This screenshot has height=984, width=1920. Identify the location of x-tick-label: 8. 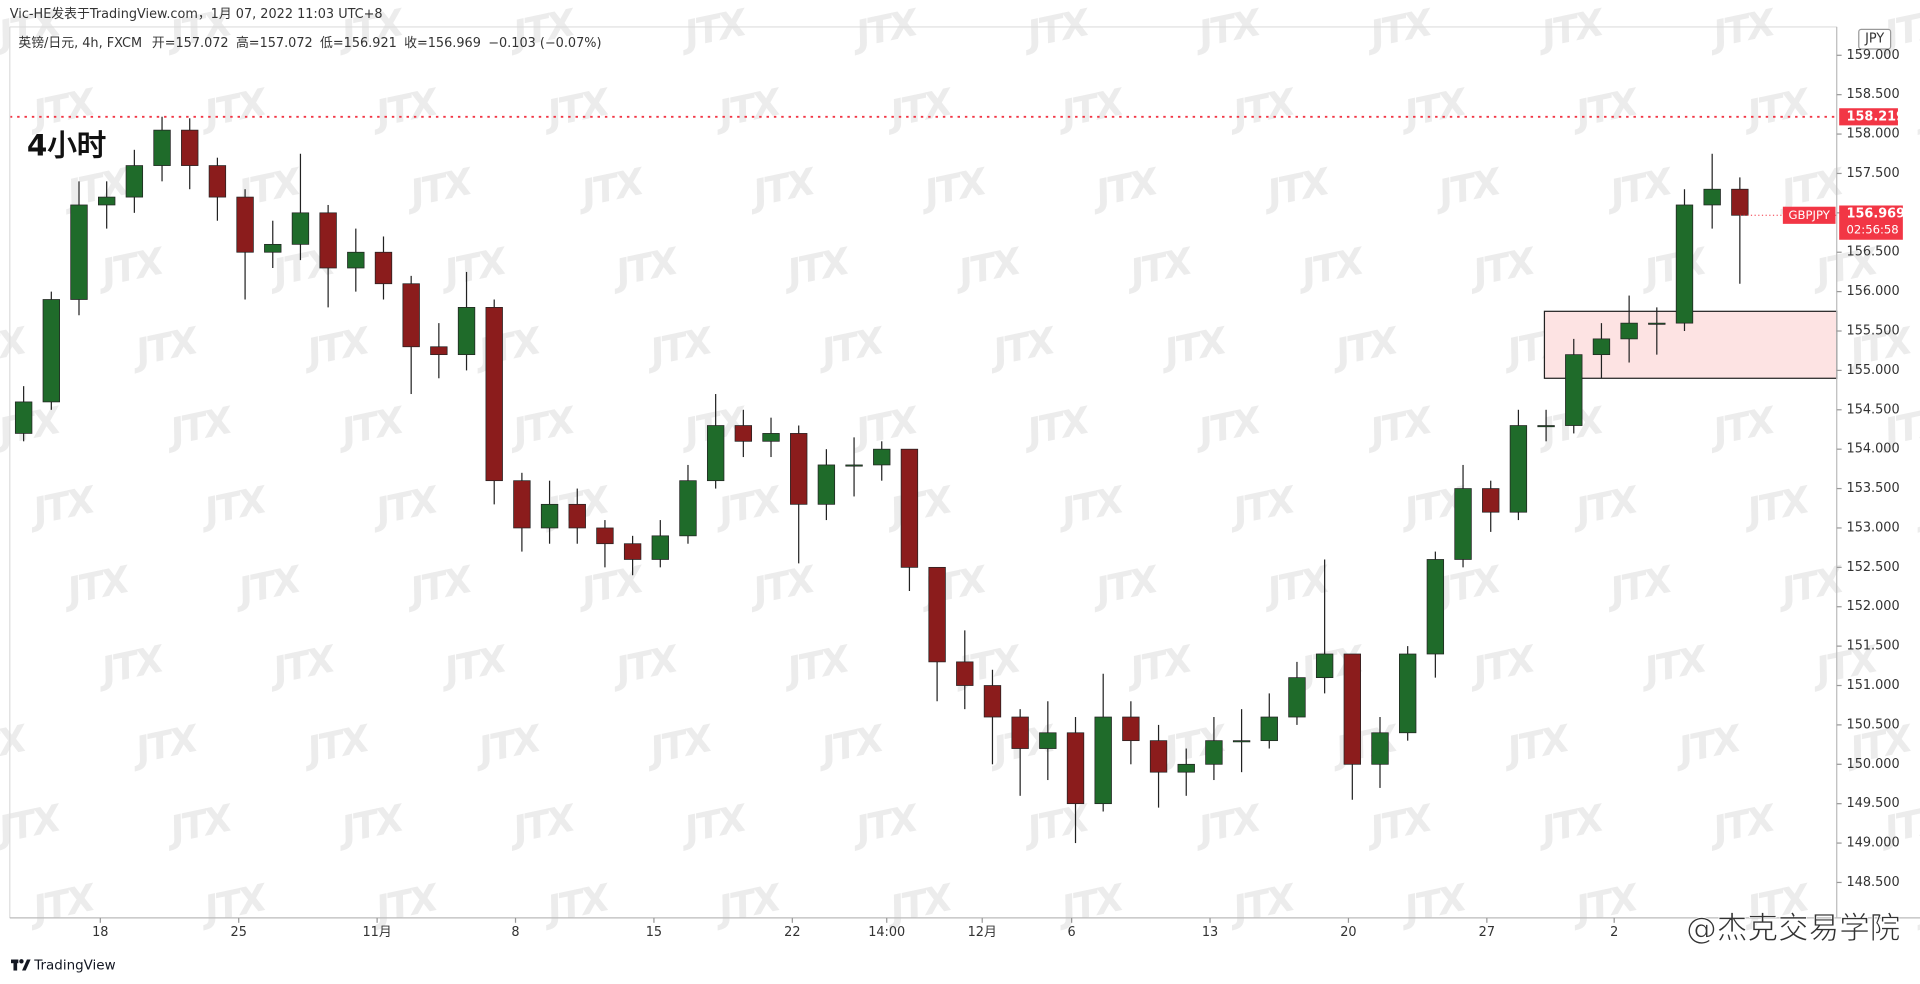
(515, 932).